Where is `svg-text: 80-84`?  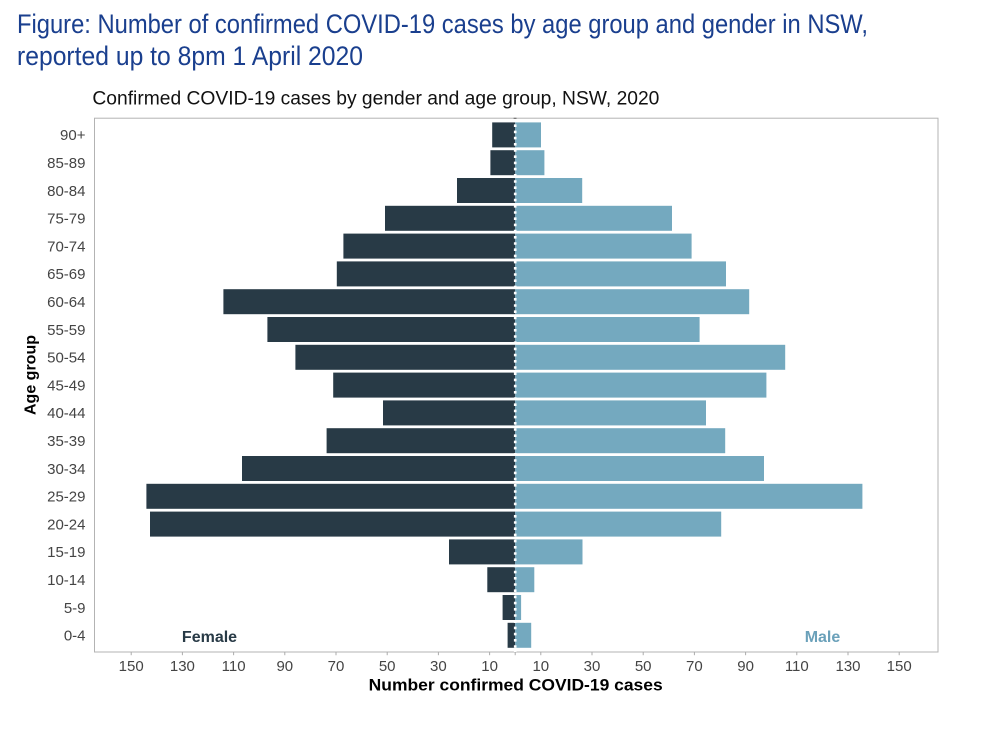
svg-text: 80-84 is located at coordinates (66, 191).